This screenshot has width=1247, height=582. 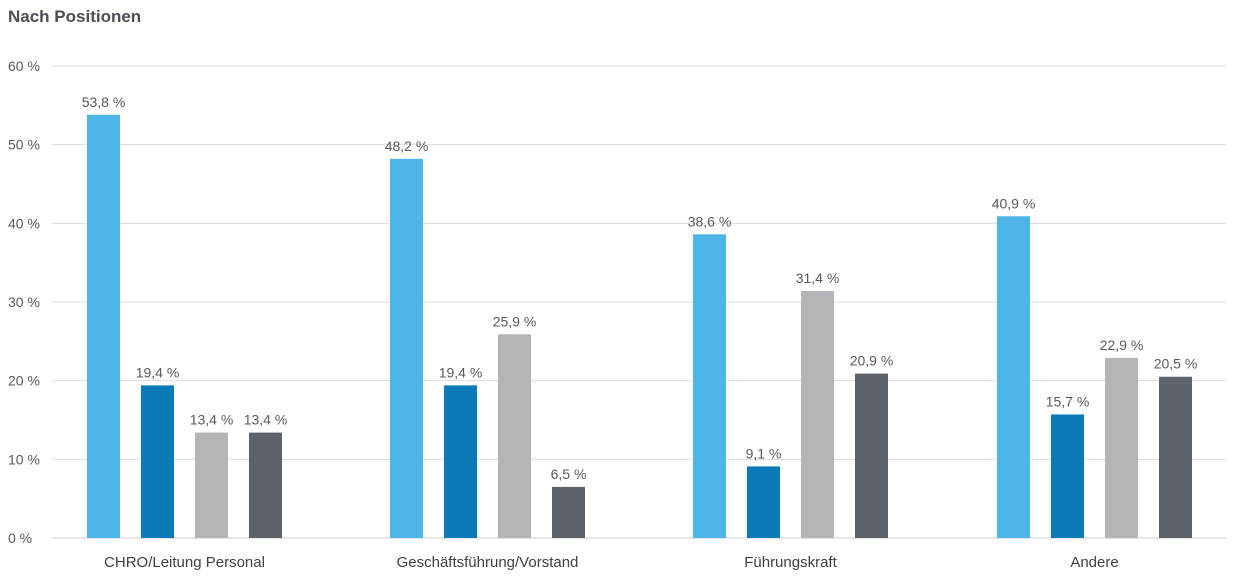 I want to click on y-tick-label: 30 %, so click(x=24, y=302).